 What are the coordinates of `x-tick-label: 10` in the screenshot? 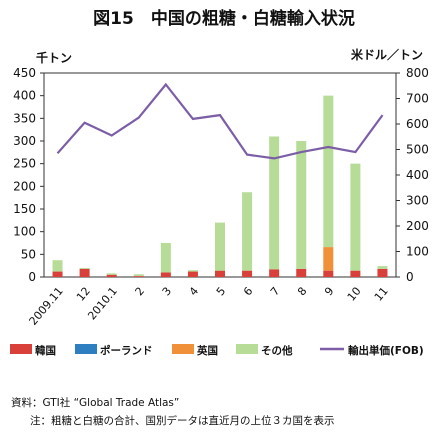 It's located at (354, 294).